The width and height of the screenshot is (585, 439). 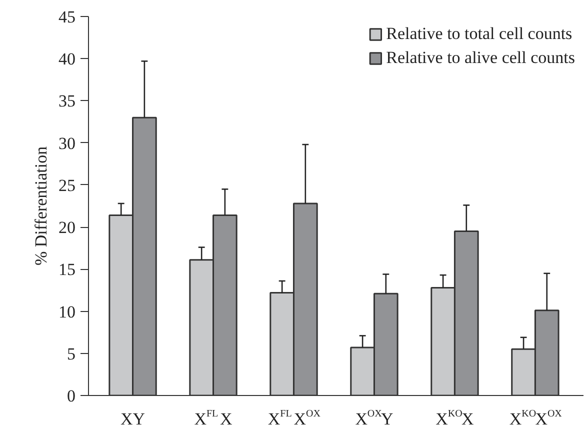 What do you see at coordinates (67, 312) in the screenshot?
I see `y-tick-label: 10` at bounding box center [67, 312].